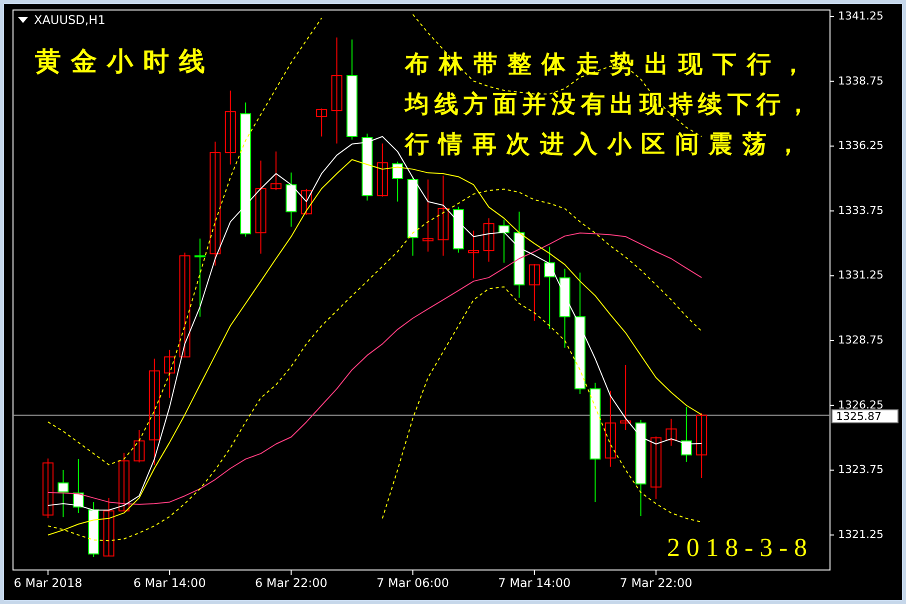  What do you see at coordinates (861, 210) in the screenshot?
I see `y-tick-label: 1333.75` at bounding box center [861, 210].